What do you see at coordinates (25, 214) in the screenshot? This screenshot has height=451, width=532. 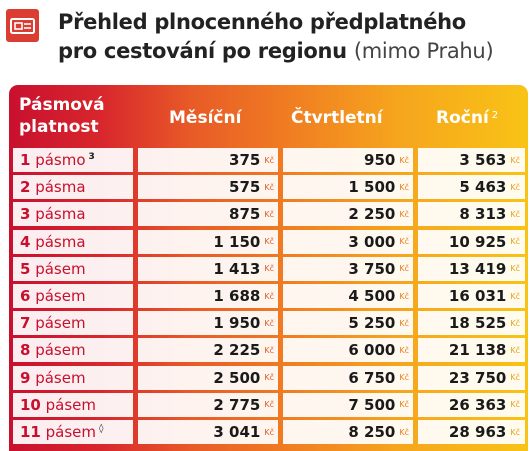 I see `zone-count: 3` at bounding box center [25, 214].